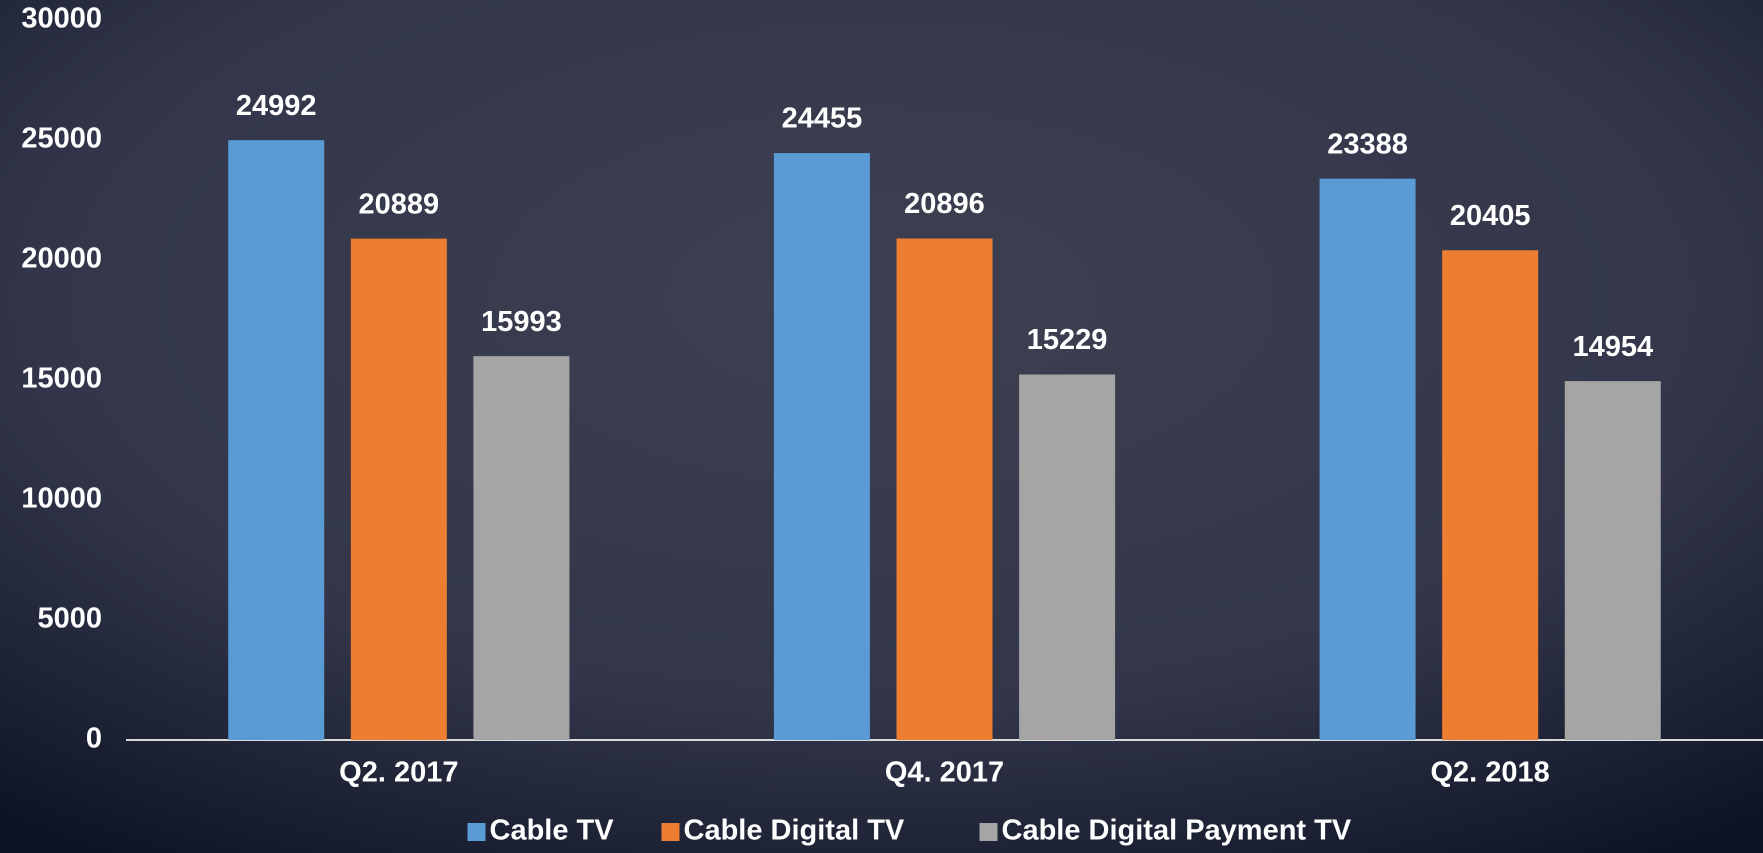  Describe the element at coordinates (822, 119) in the screenshot. I see `value-label: 24455` at that location.